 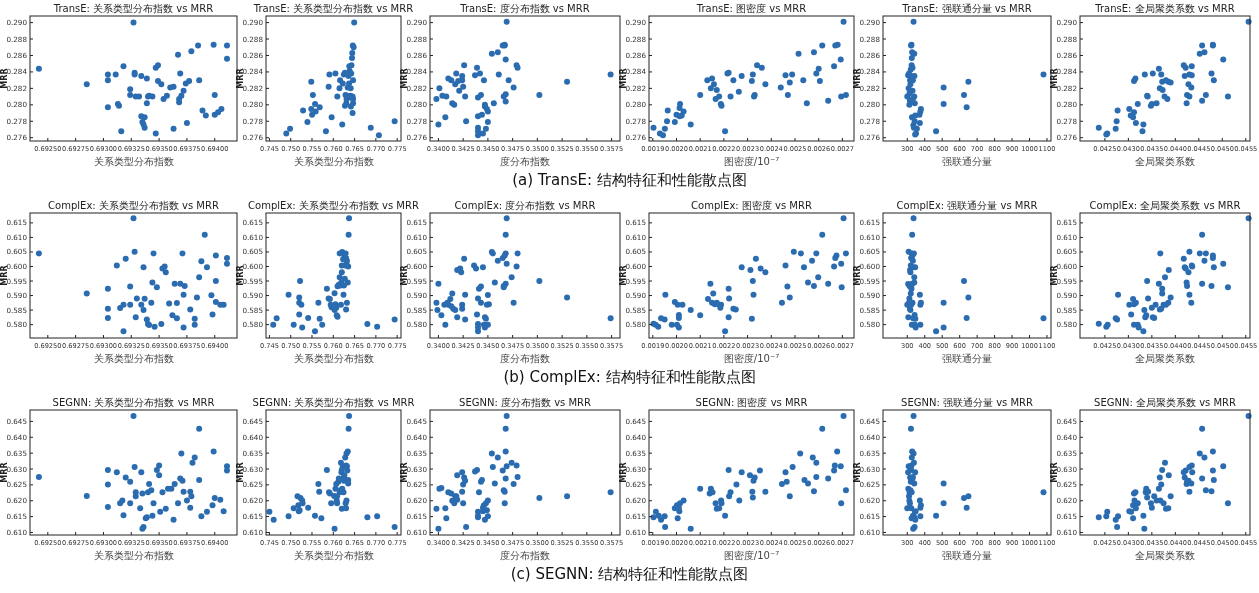 I want to click on chart-title: ComplEx: 度分布指数 vs MRR, so click(x=525, y=205).